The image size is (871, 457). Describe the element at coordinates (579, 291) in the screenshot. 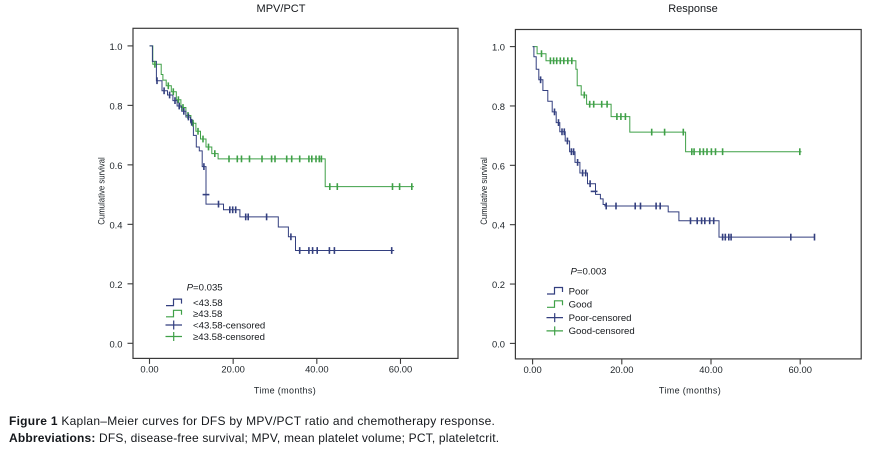

I see `svg-text: Poor` at that location.